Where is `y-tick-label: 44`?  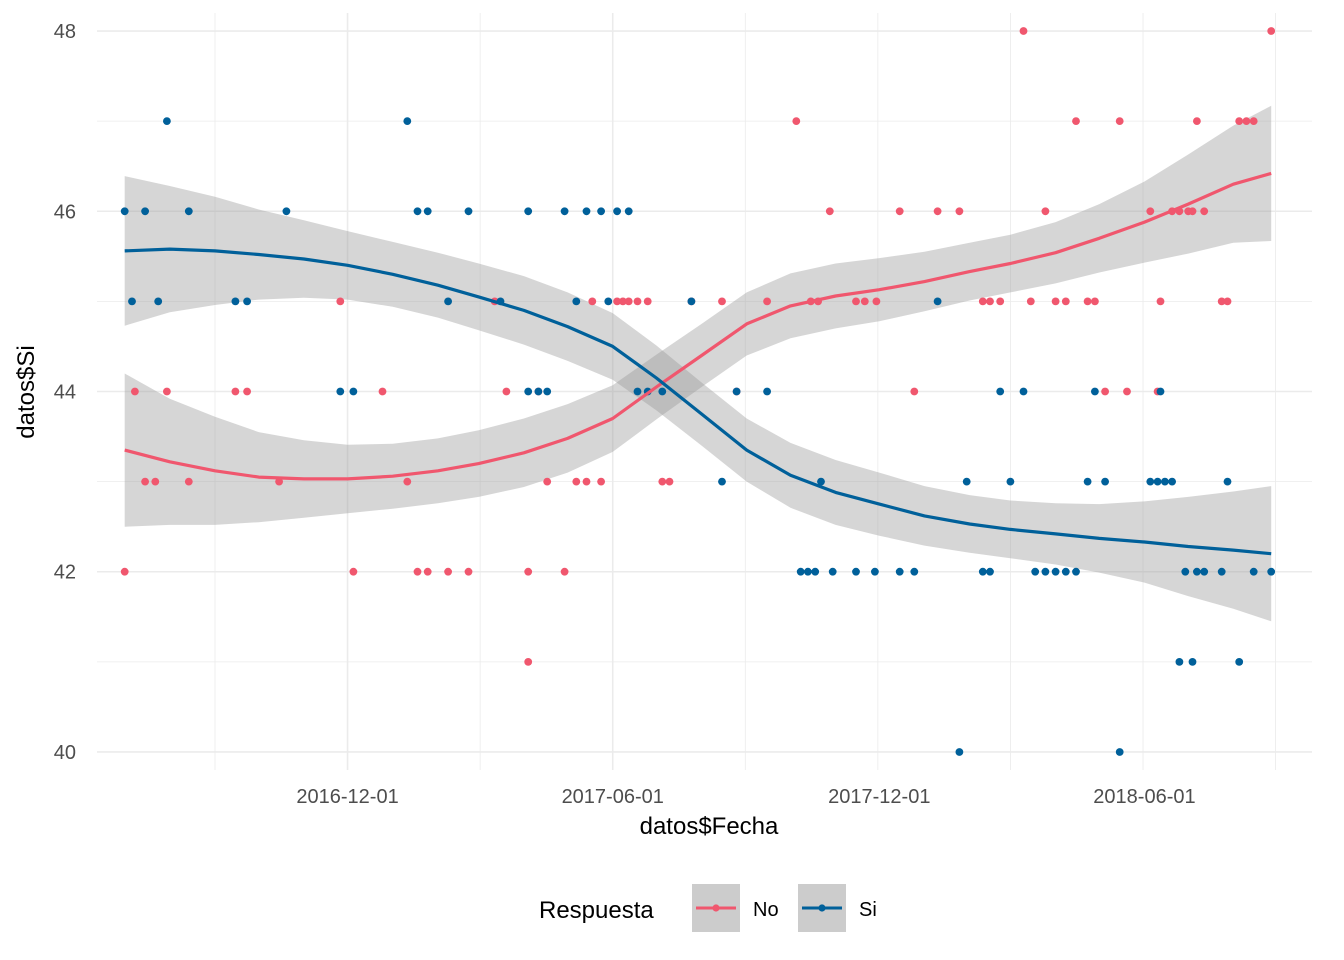 y-tick-label: 44 is located at coordinates (65, 393).